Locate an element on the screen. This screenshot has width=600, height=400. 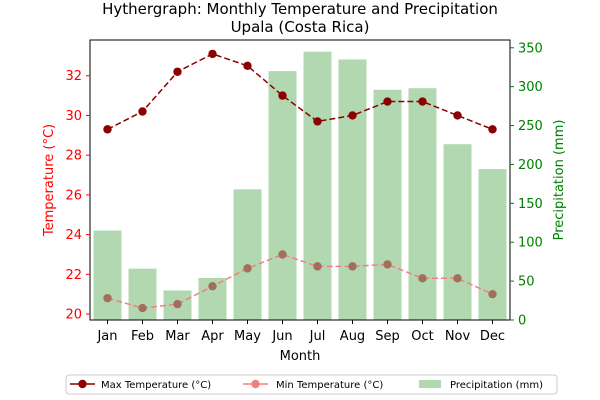
max-temp-point-feb is located at coordinates (142, 111).